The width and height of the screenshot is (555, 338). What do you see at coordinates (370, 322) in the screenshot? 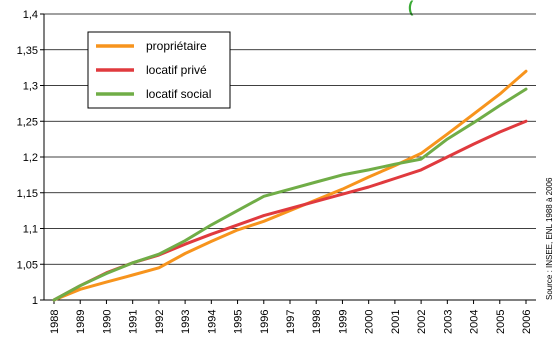
I see `x-tick-label: 2000` at bounding box center [370, 322].